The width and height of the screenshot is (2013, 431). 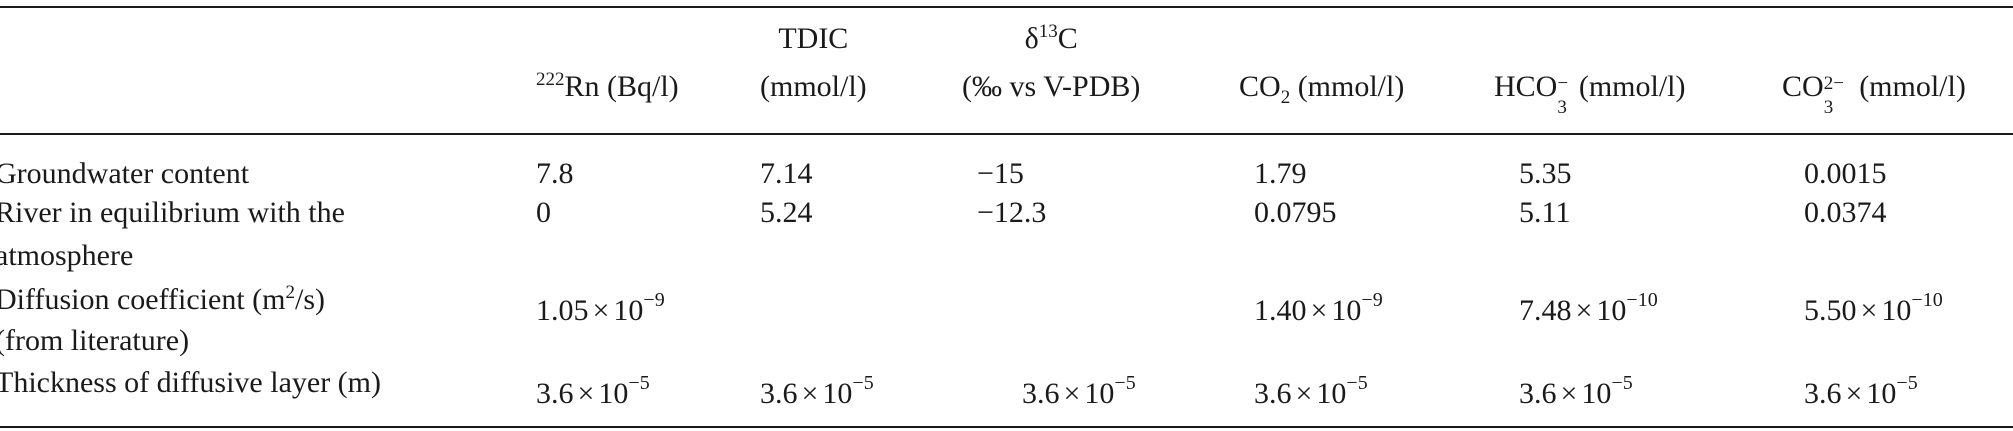 I want to click on d13c-c: C, so click(x=1067, y=38).